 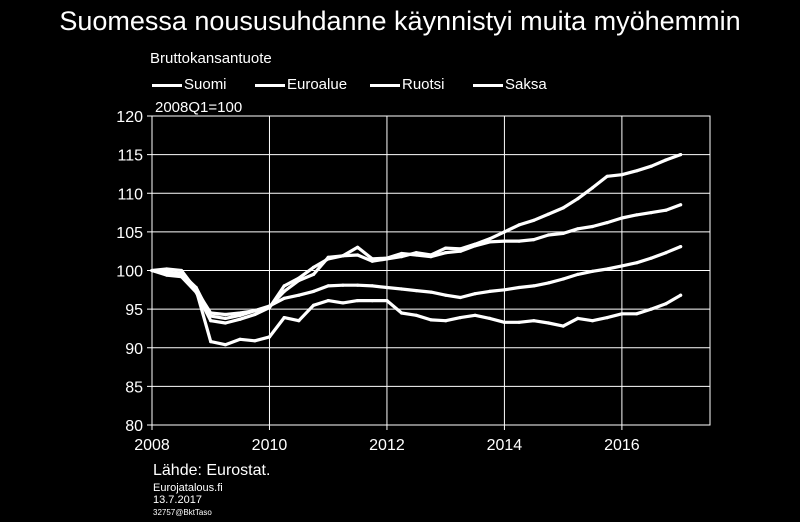 I want to click on y-tick-label-80: 80, so click(x=134, y=426).